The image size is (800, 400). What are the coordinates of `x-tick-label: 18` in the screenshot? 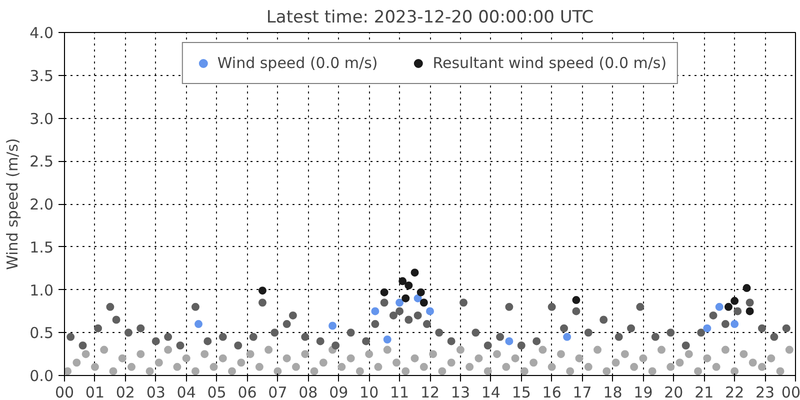 It's located at (612, 392).